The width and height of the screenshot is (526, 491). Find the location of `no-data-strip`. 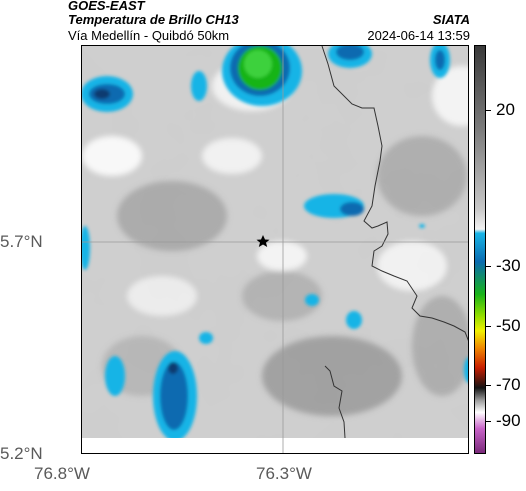

no-data-strip is located at coordinates (275, 445).